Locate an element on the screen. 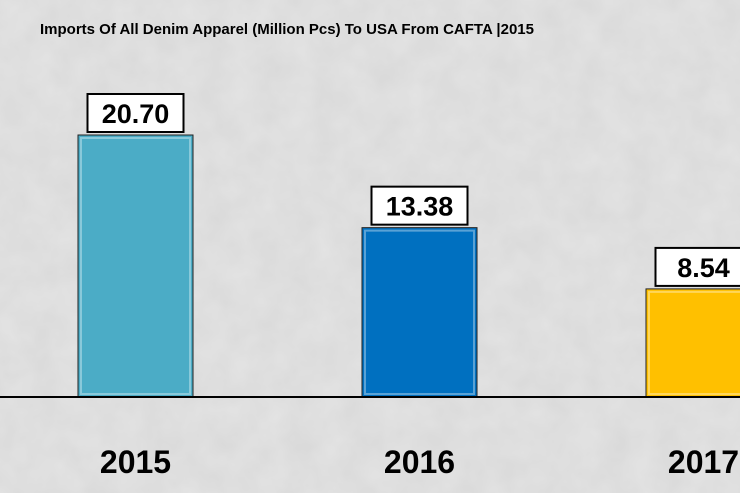 The height and width of the screenshot is (493, 740). data-label: 20.70 is located at coordinates (136, 114).